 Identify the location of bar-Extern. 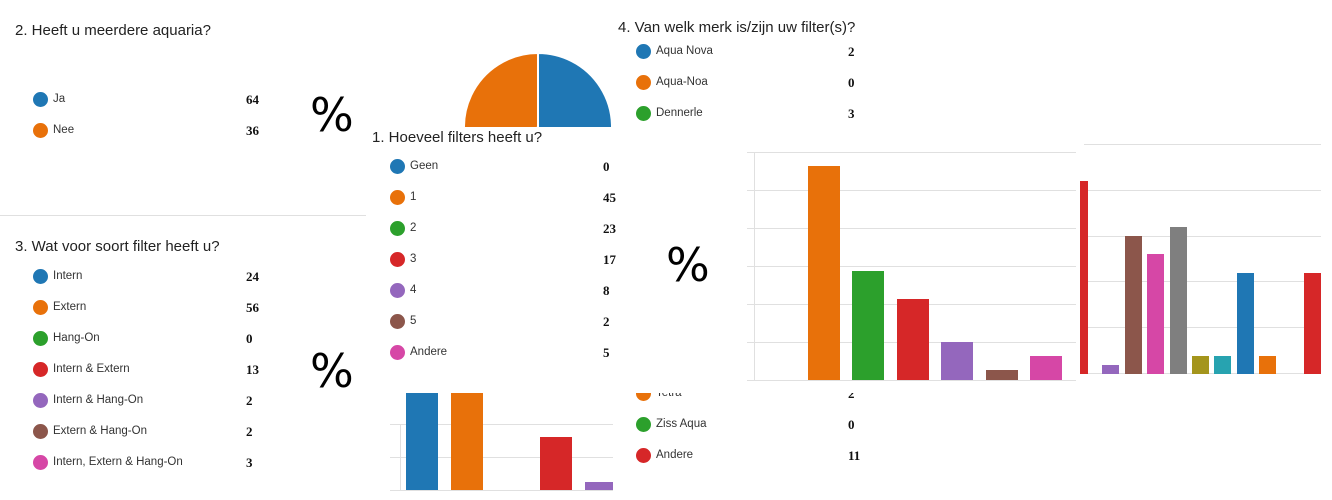
(466, 441).